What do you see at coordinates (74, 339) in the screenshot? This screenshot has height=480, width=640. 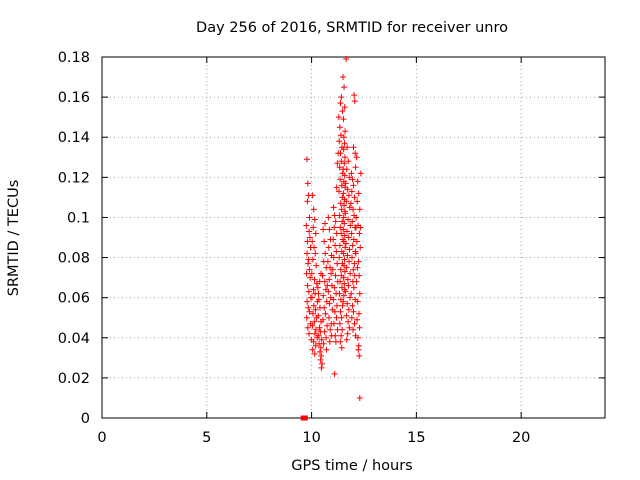 I see `y-tick-label: 0.04` at bounding box center [74, 339].